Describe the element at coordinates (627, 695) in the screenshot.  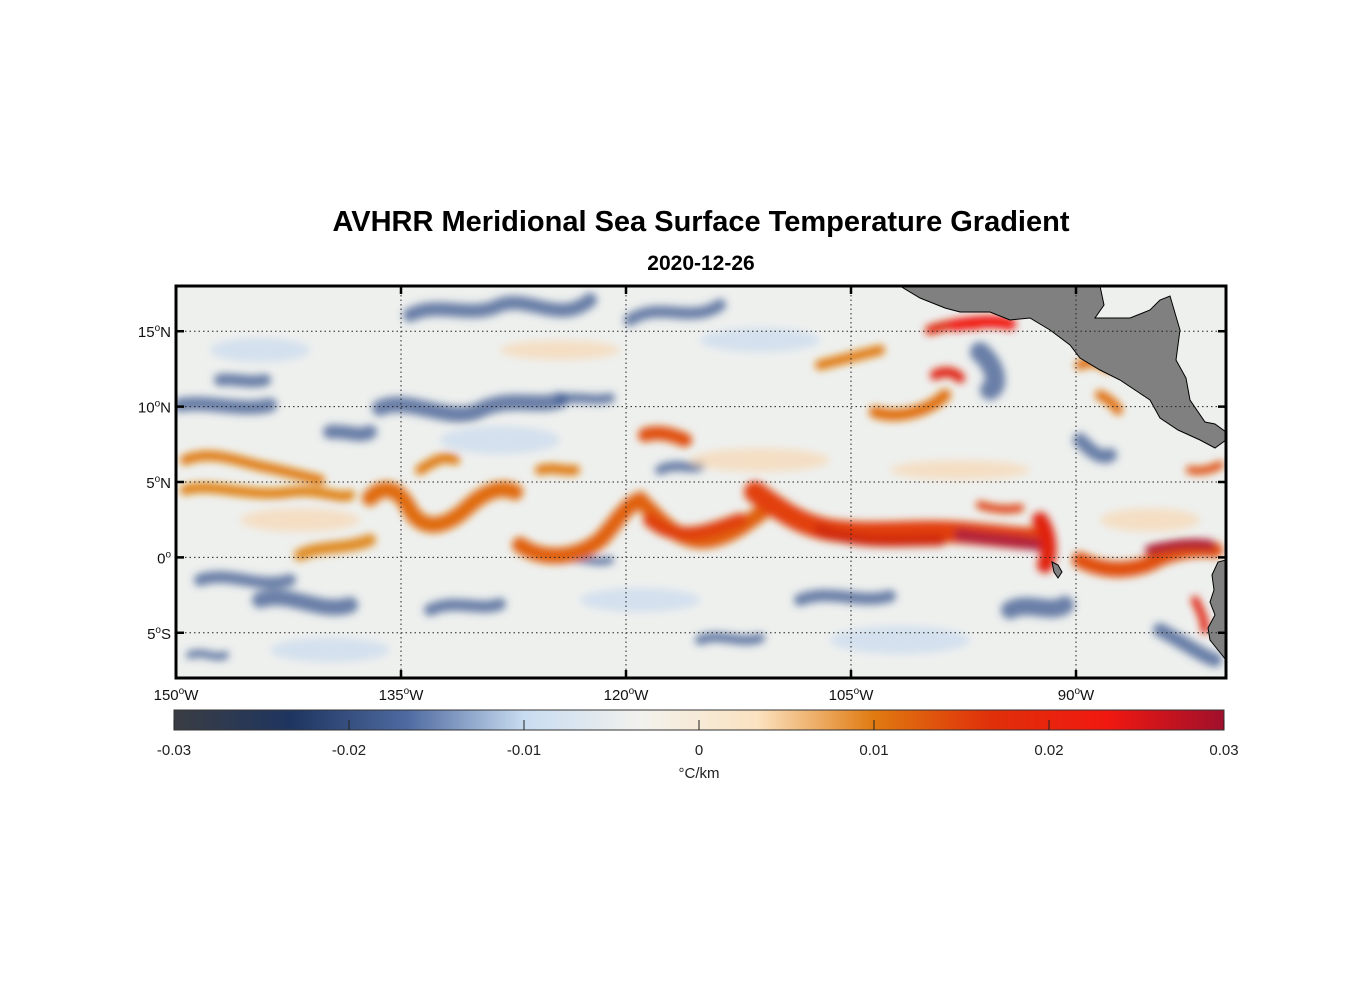
I see `lon-tick-label: 120oW` at that location.